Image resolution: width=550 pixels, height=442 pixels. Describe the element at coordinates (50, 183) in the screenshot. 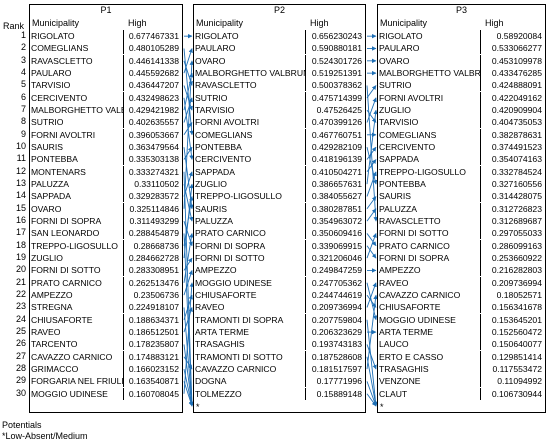

I see `municipality-cell: PALUZZA` at that location.